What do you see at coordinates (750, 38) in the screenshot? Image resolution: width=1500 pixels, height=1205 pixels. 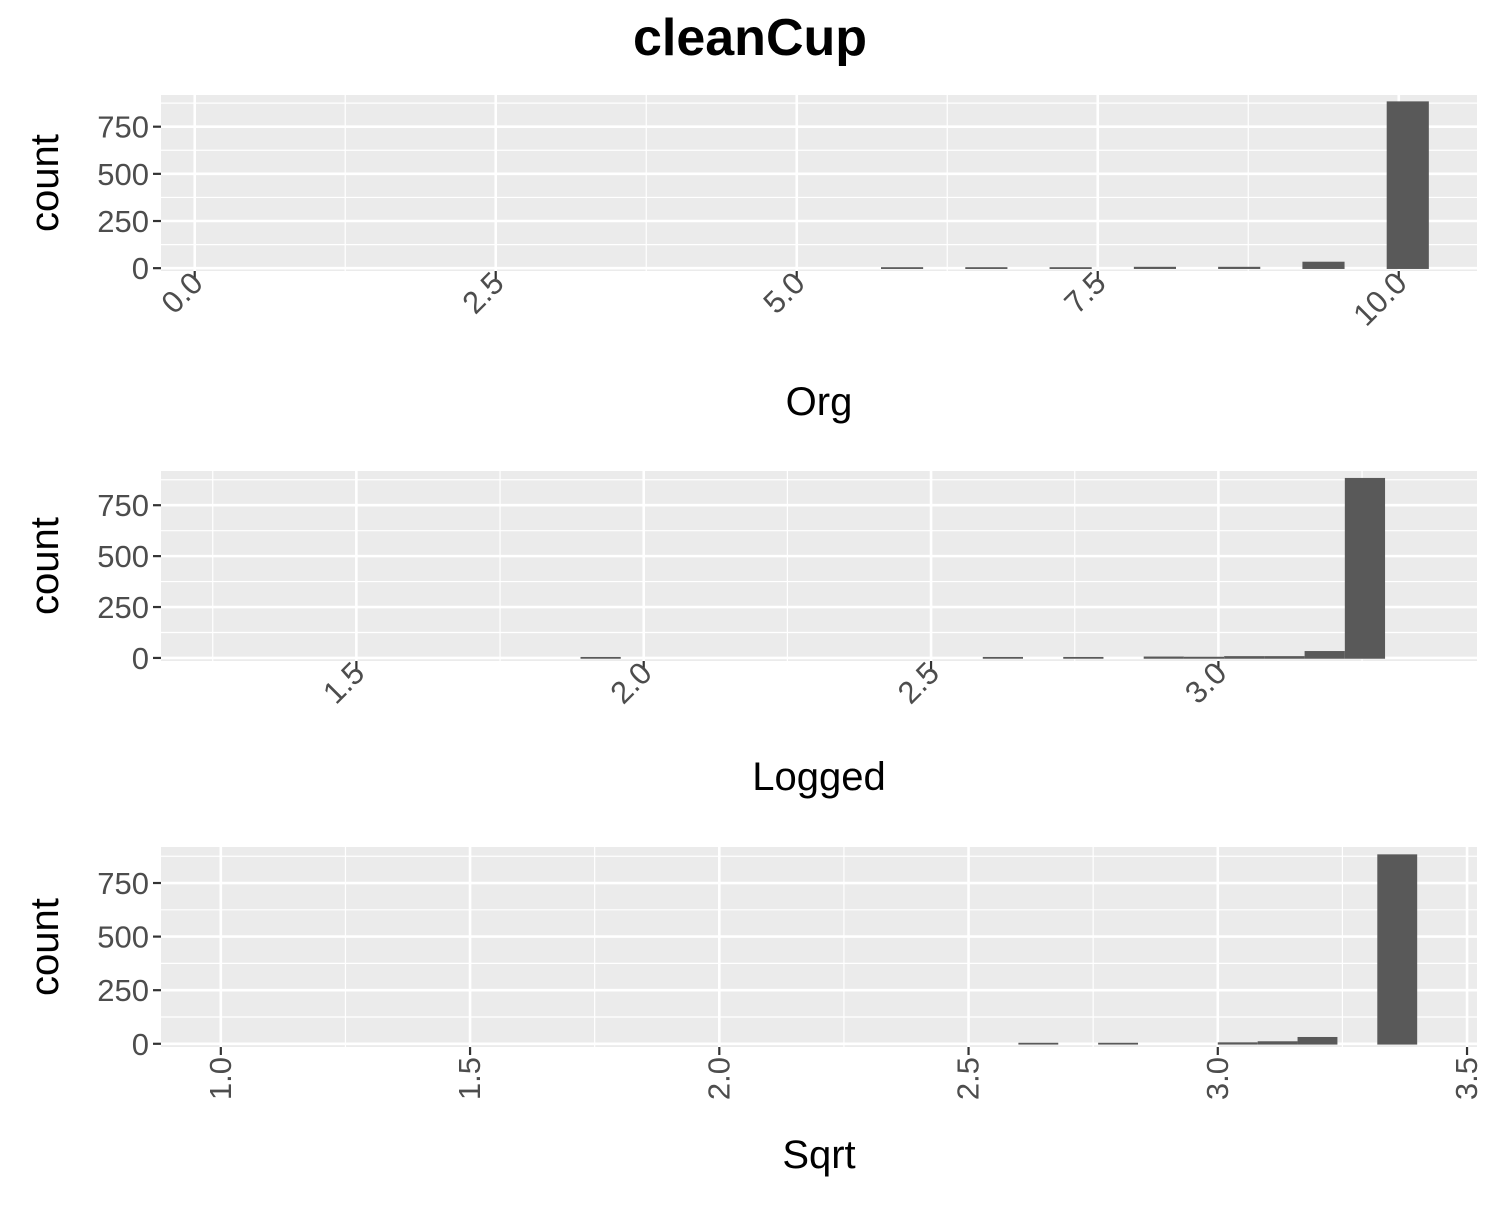 I see `chart-title: cleanCup` at bounding box center [750, 38].